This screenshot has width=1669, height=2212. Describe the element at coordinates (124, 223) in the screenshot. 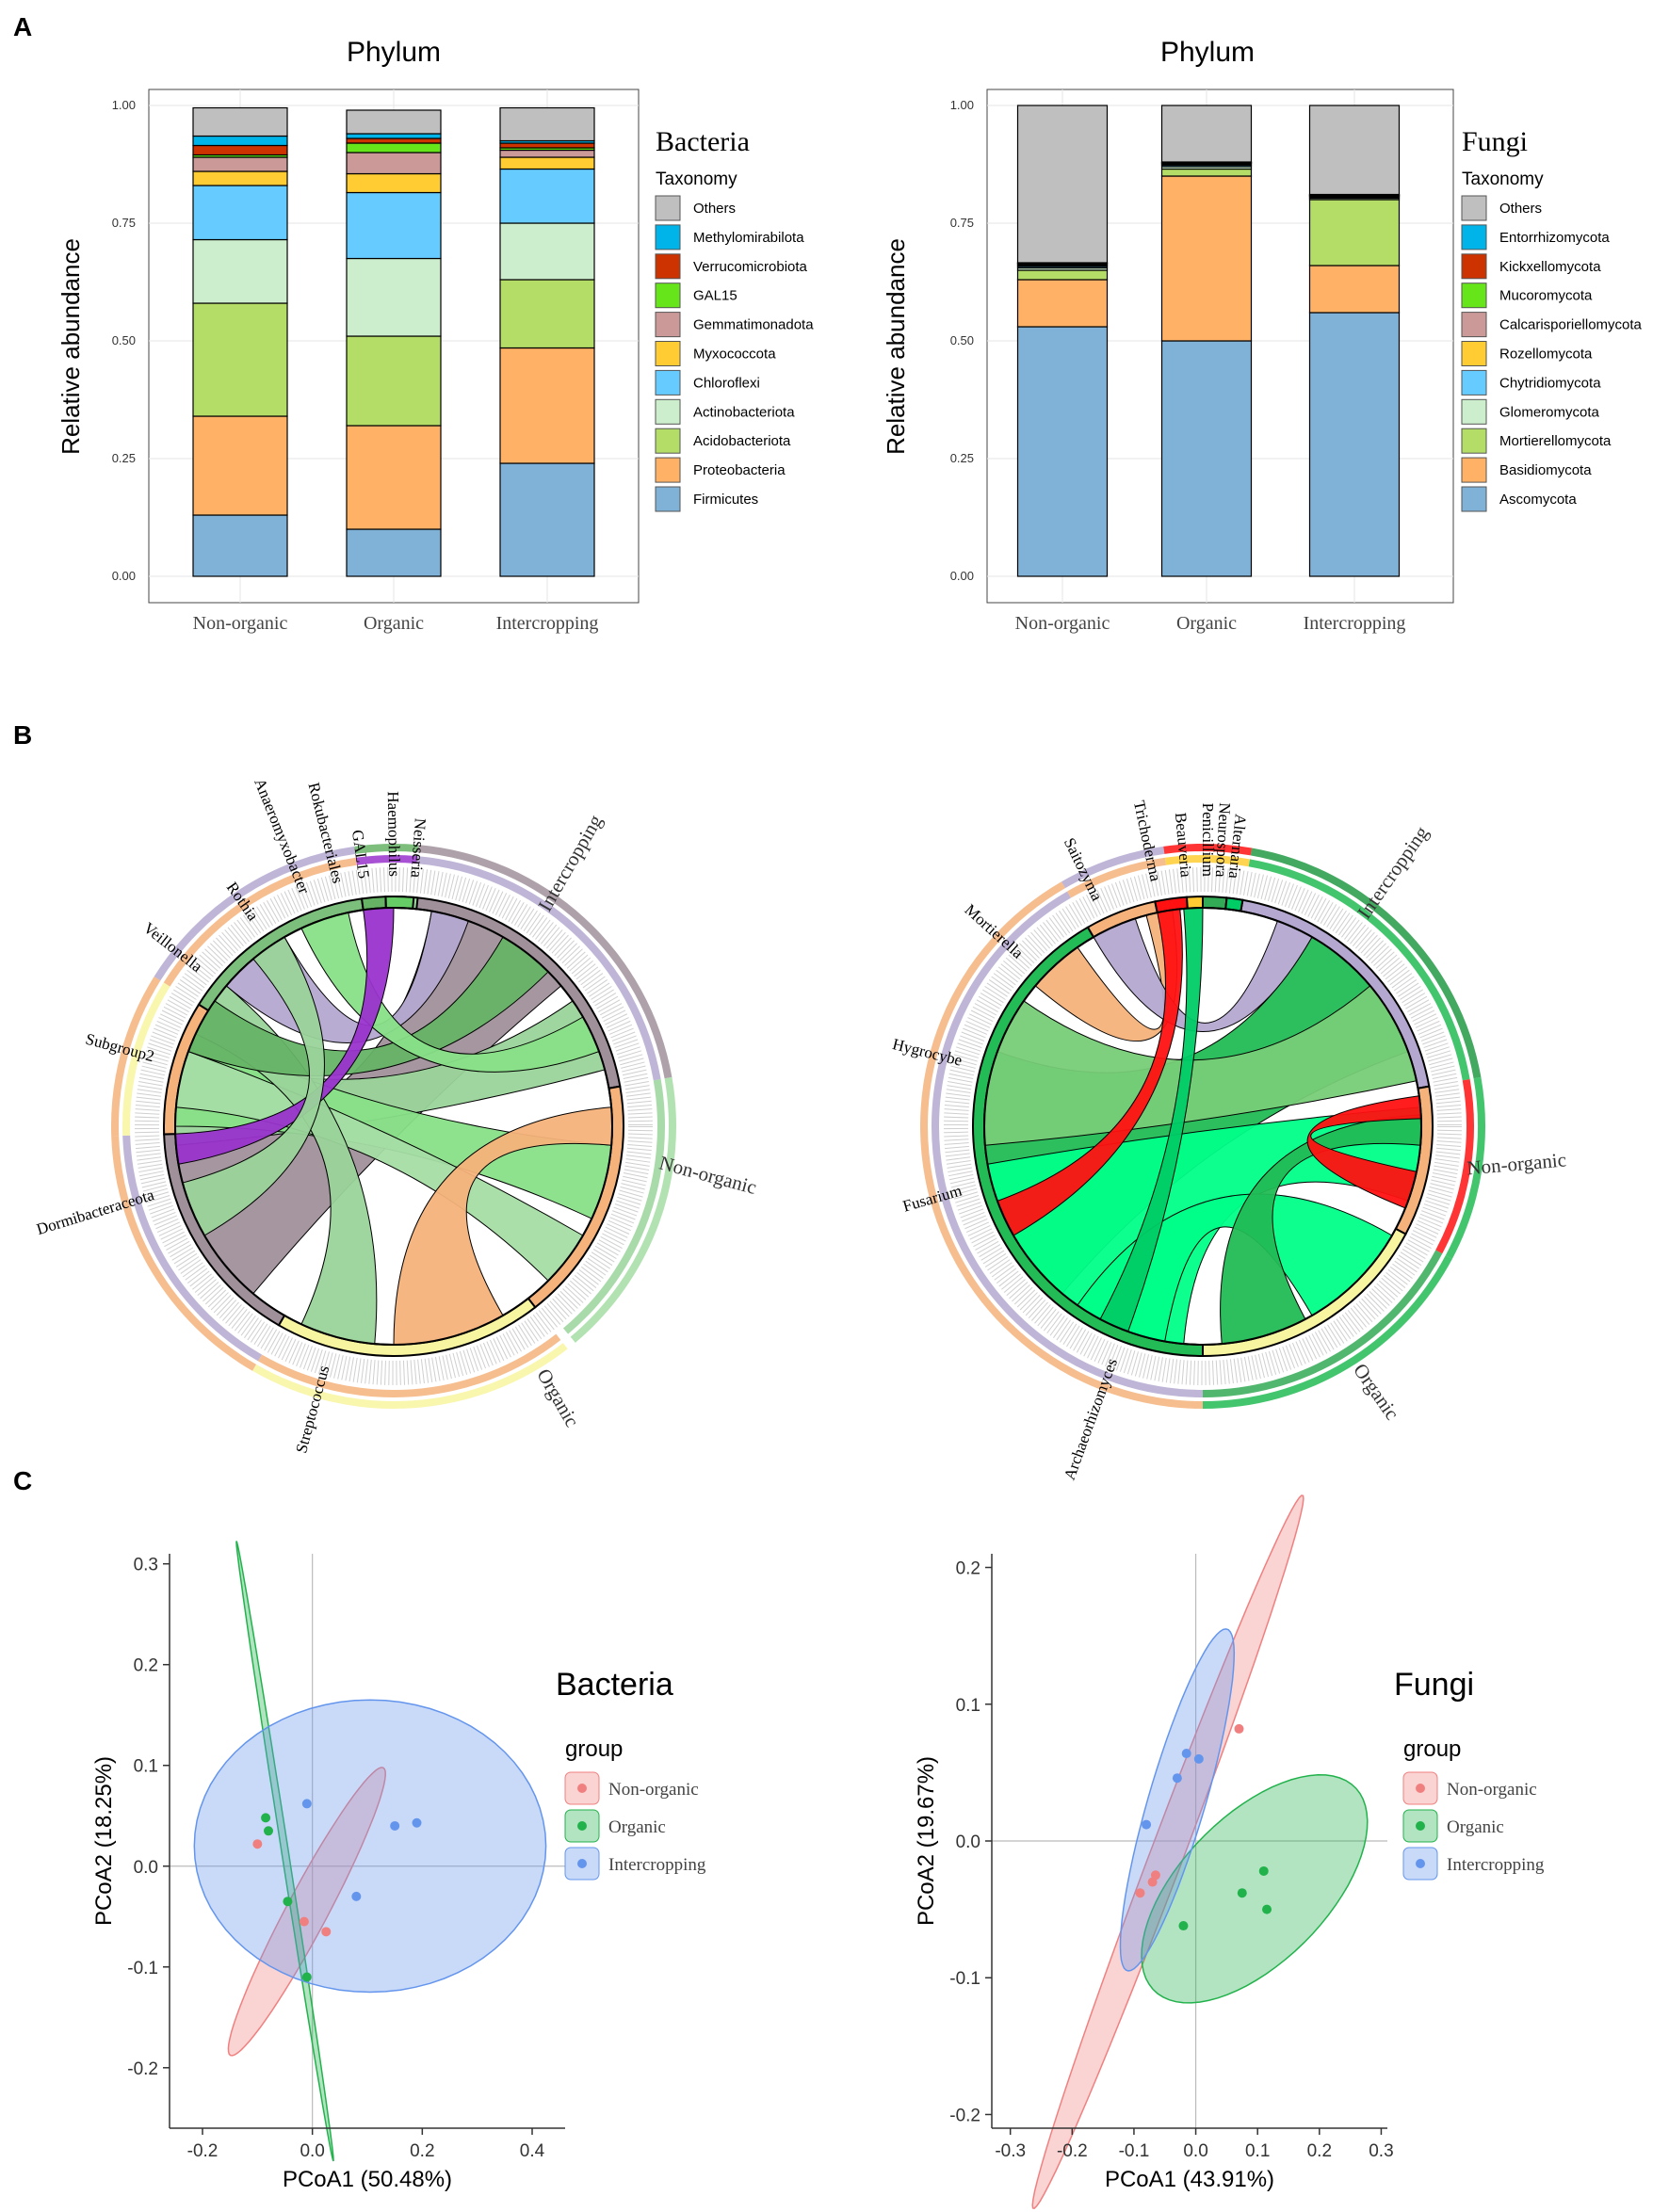

I see `bacteria-ytick-label: 0.75` at that location.